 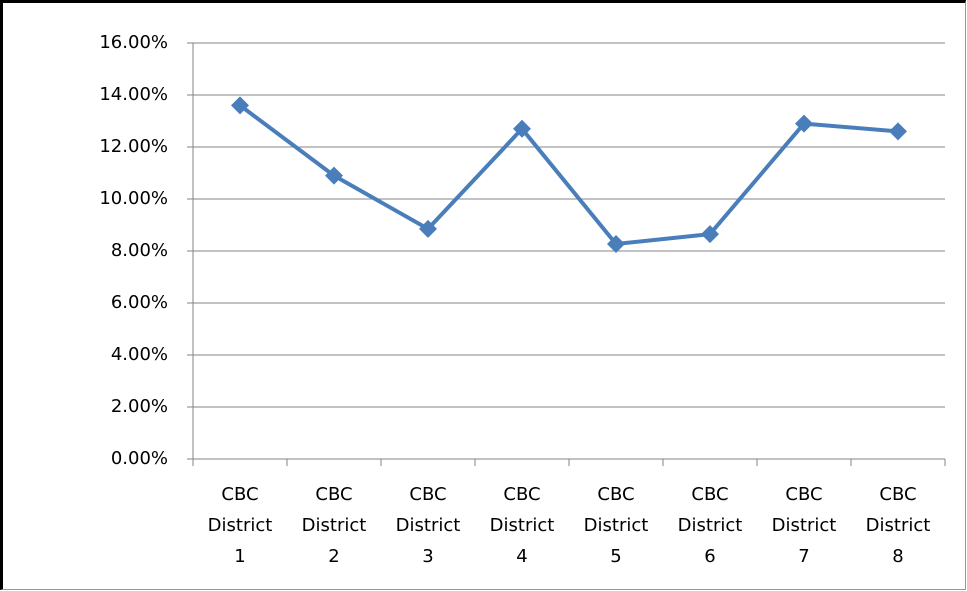 What do you see at coordinates (334, 525) in the screenshot?
I see `x-tick-label: CBC District 2` at bounding box center [334, 525].